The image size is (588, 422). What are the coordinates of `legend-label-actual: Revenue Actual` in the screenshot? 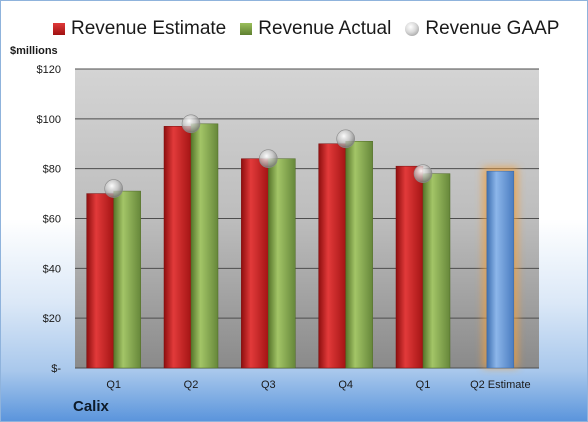 It's located at (325, 28).